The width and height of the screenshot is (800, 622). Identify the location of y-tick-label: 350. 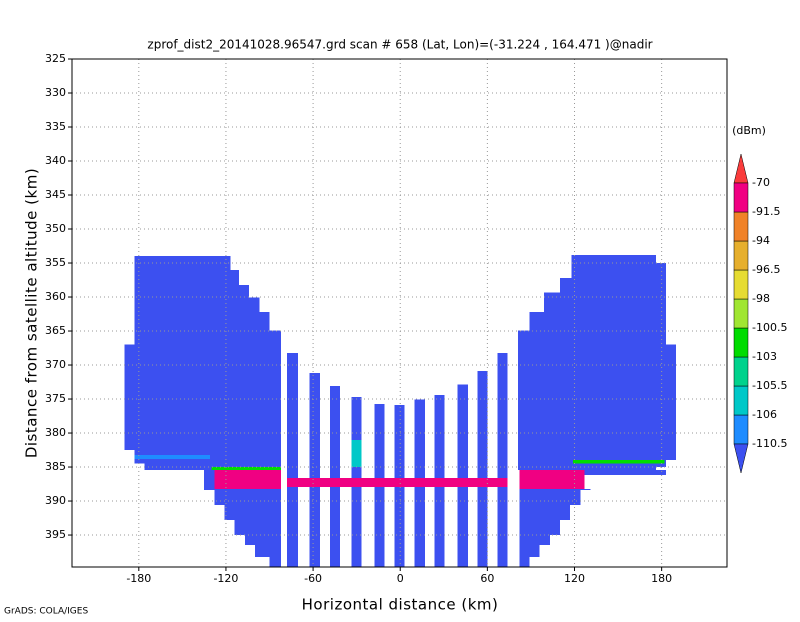
(55, 228).